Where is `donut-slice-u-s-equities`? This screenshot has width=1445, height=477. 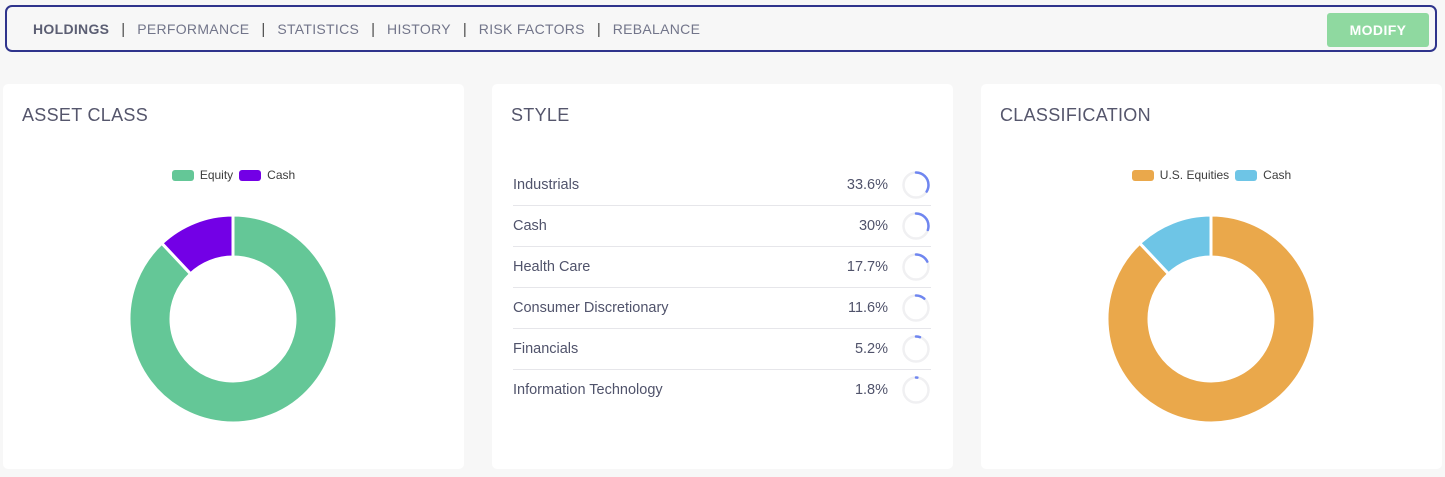 donut-slice-u-s-equities is located at coordinates (1211, 319).